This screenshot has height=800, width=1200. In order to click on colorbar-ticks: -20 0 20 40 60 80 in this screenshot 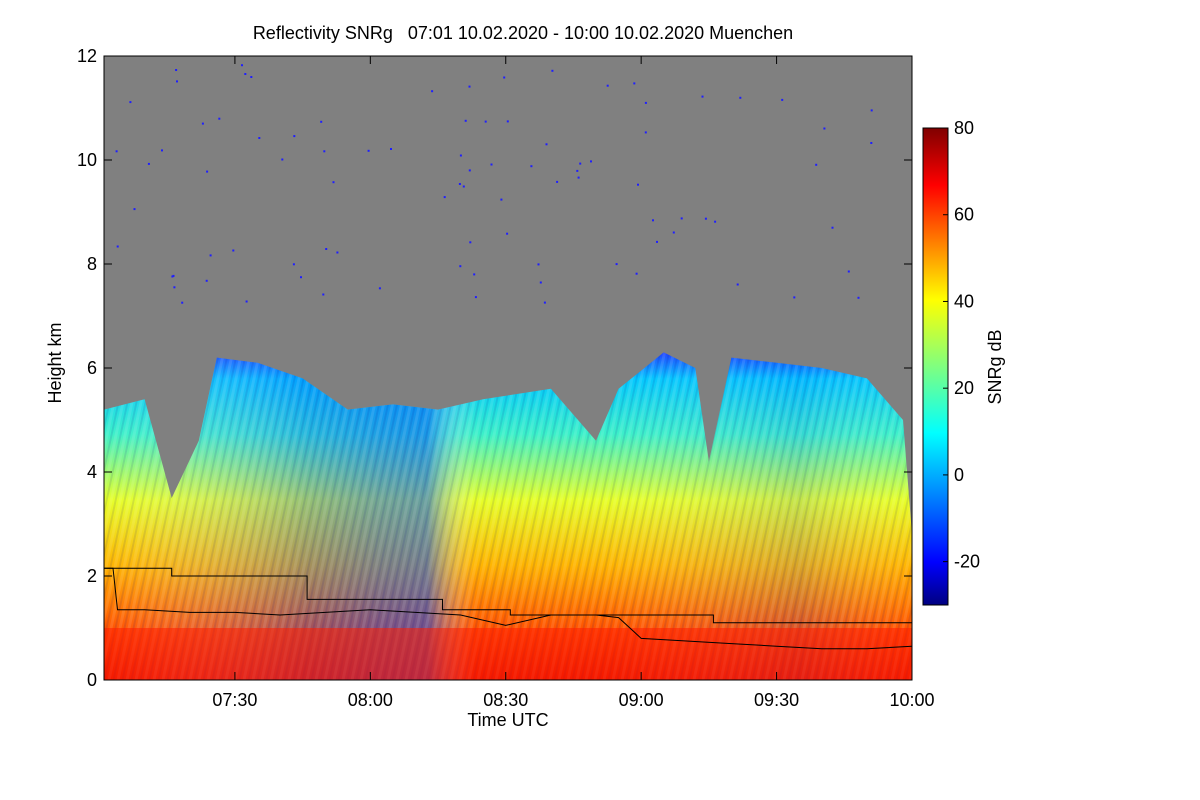, I will do `click(961, 345)`.